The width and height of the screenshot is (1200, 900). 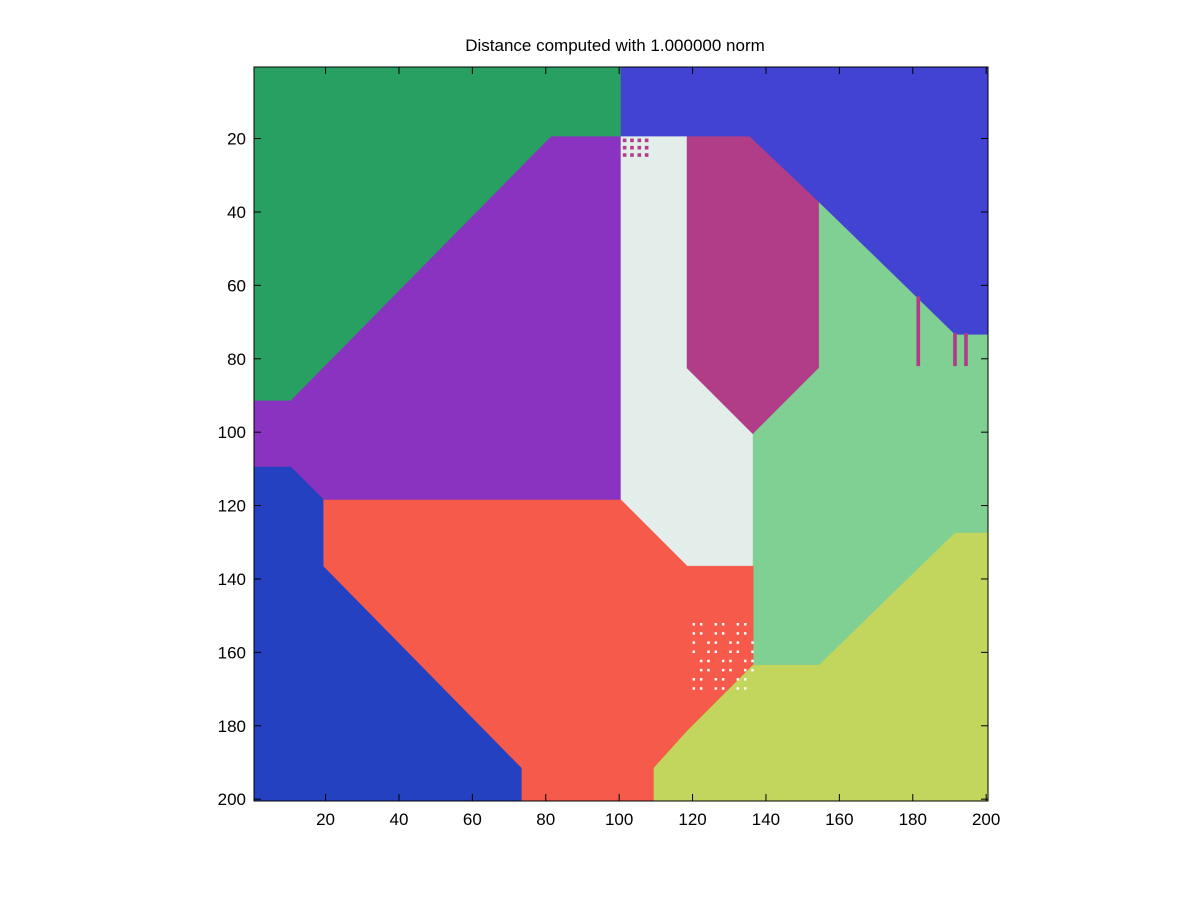 What do you see at coordinates (545, 819) in the screenshot?
I see `x-tick-label: 80` at bounding box center [545, 819].